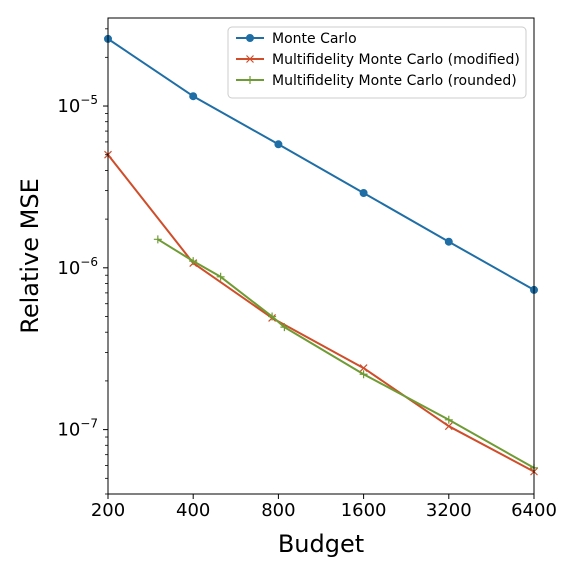 Image resolution: width=576 pixels, height=576 pixels. I want to click on x-tick-label: 6400, so click(534, 510).